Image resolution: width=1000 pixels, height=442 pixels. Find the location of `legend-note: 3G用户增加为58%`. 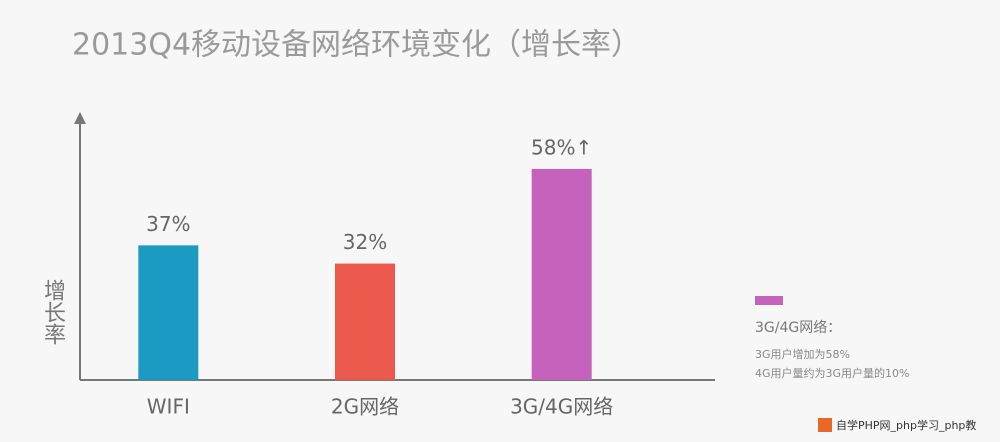

legend-note: 3G用户增加为58% is located at coordinates (802, 354).